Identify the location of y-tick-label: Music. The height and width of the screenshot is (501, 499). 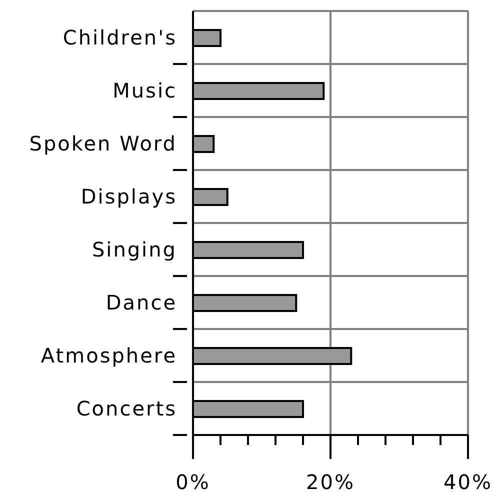
(144, 90).